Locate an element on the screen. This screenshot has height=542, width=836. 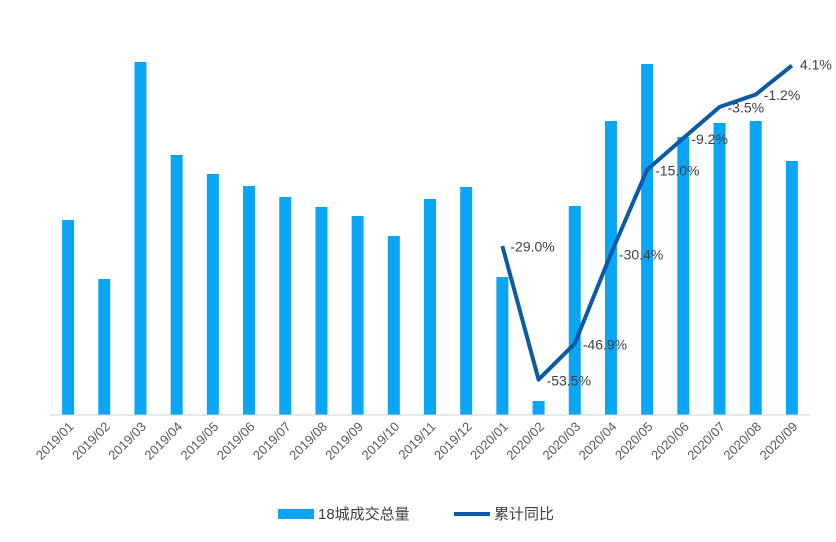
legend-label: 18城成交总量 is located at coordinates (364, 514).